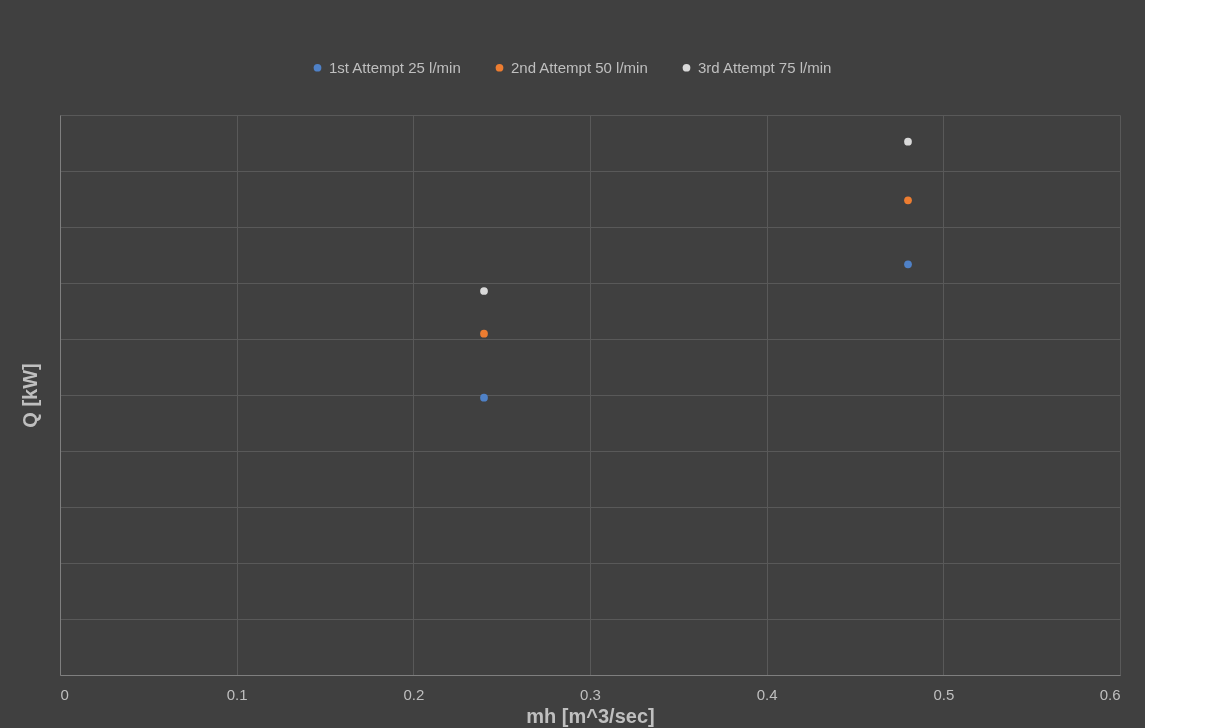 This screenshot has height=728, width=1217. What do you see at coordinates (765, 67) in the screenshot?
I see `legend-label: 3rd Attempt 75 l/min` at bounding box center [765, 67].